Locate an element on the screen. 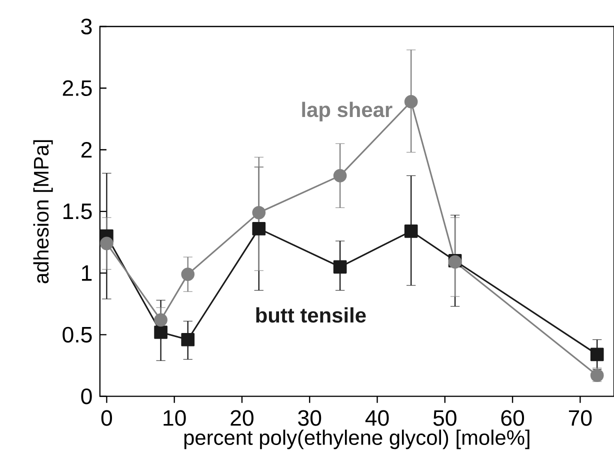 The image size is (614, 452). x-tick-label: 30 is located at coordinates (310, 418).